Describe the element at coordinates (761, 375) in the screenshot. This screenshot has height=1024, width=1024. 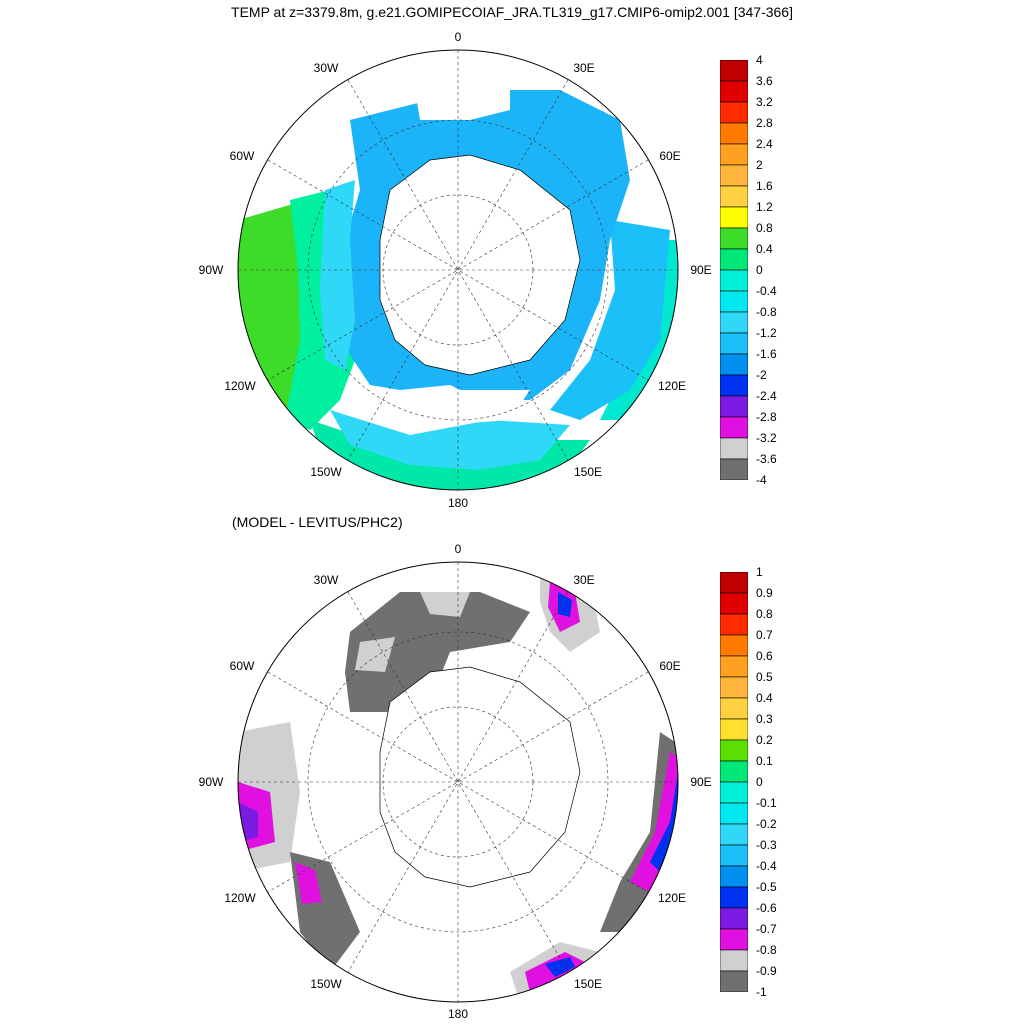
I see `colorbar-label: -2` at that location.